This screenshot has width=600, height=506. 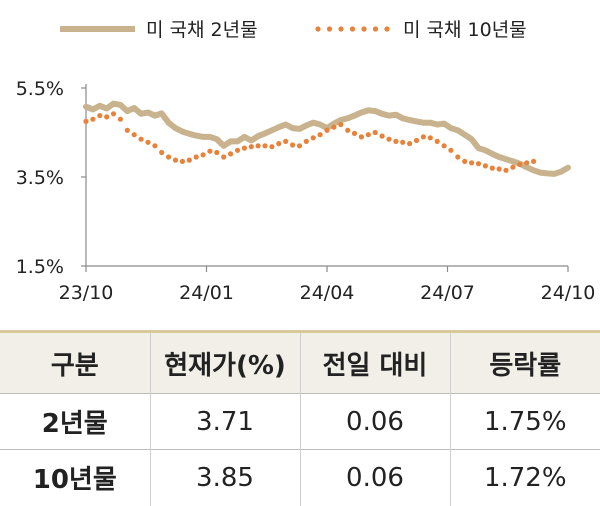 I want to click on header-current-price: 현재가(%), so click(x=224, y=362).